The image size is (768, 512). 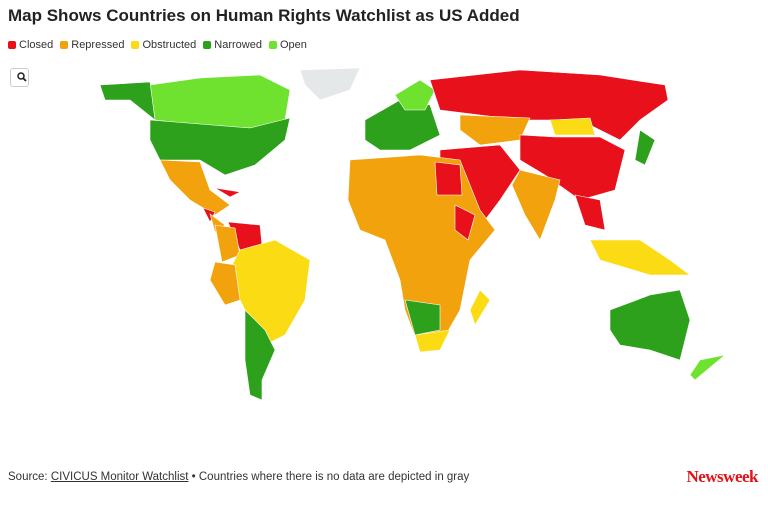 I want to click on logo: Newsweek, so click(x=722, y=476).